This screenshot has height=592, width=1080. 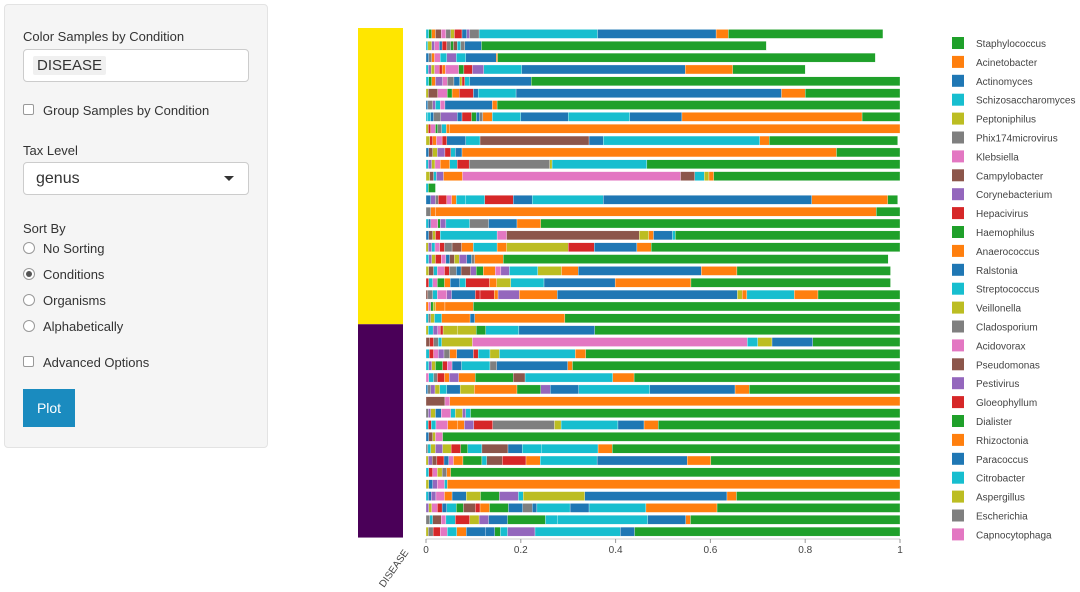 I want to click on legend-label: Acinetobacter, so click(x=1007, y=63).